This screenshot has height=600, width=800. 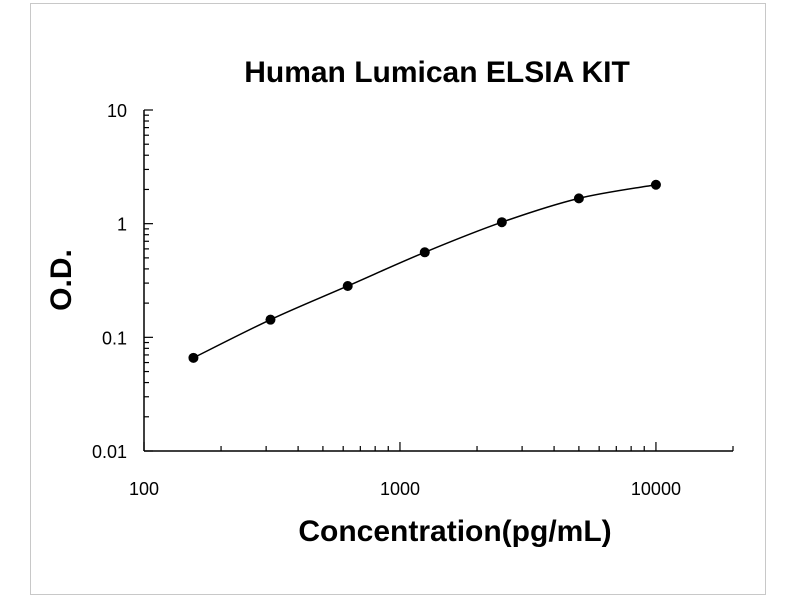 What do you see at coordinates (144, 489) in the screenshot?
I see `x-tick-label: 100` at bounding box center [144, 489].